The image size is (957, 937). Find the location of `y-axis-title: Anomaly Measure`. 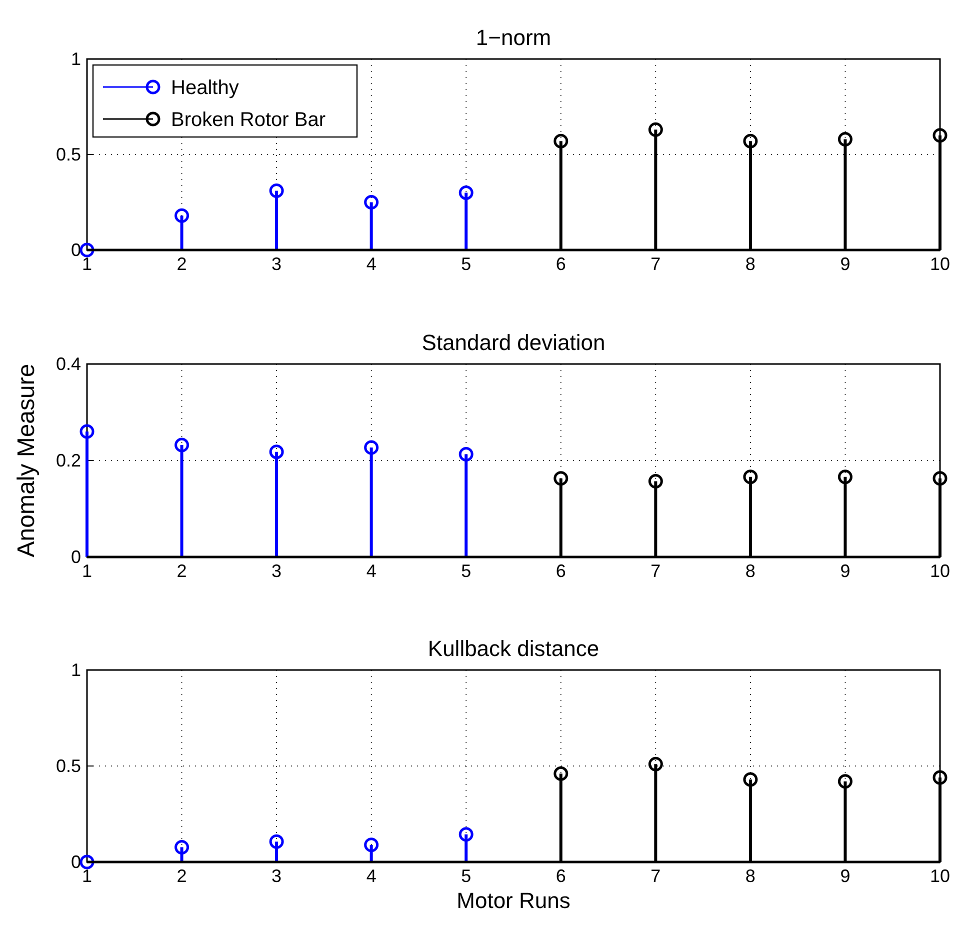

y-axis-title: Anomaly Measure is located at coordinates (26, 461).